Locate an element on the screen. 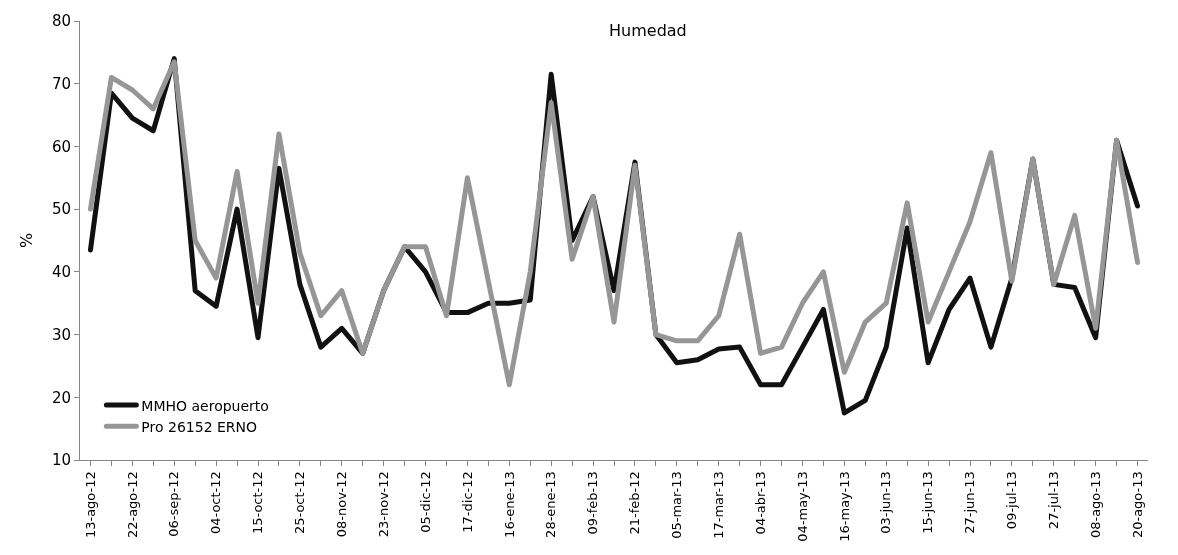 Image resolution: width=1178 pixels, height=555 pixels. x-tick-label: 04-oct-12 is located at coordinates (216, 503).